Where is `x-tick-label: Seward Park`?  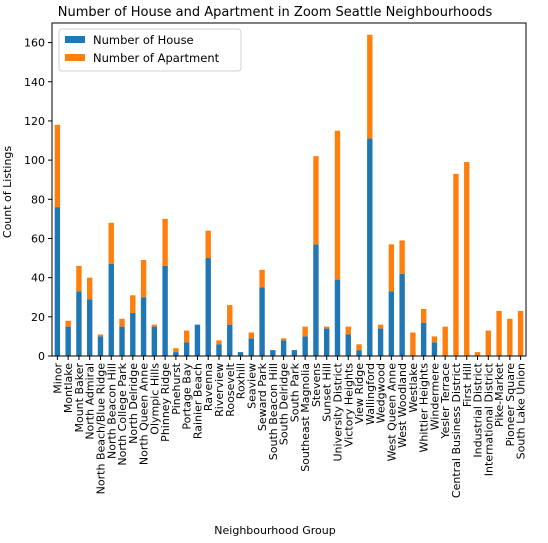 x-tick-label: Seward Park is located at coordinates (262, 396).